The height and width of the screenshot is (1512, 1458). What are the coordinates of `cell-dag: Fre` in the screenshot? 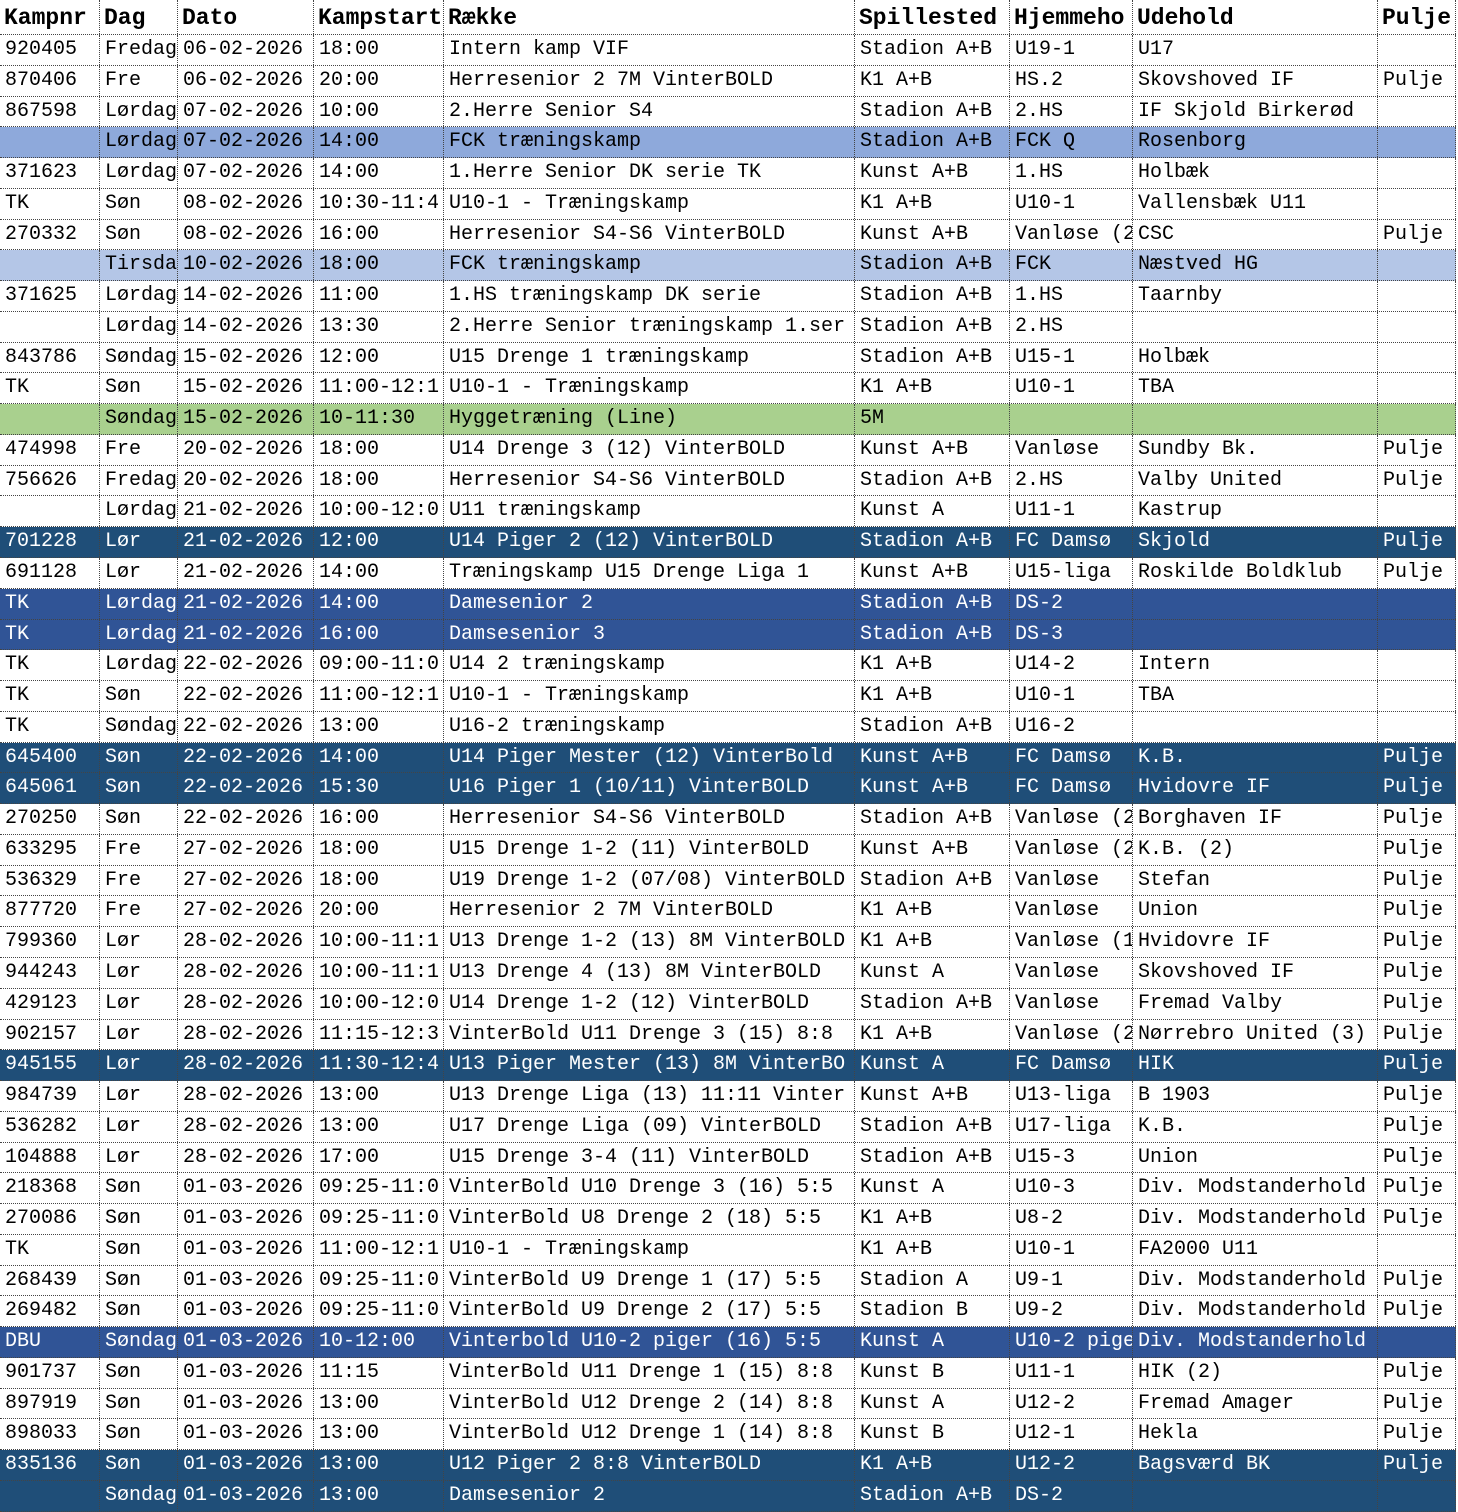 It's located at (139, 449).